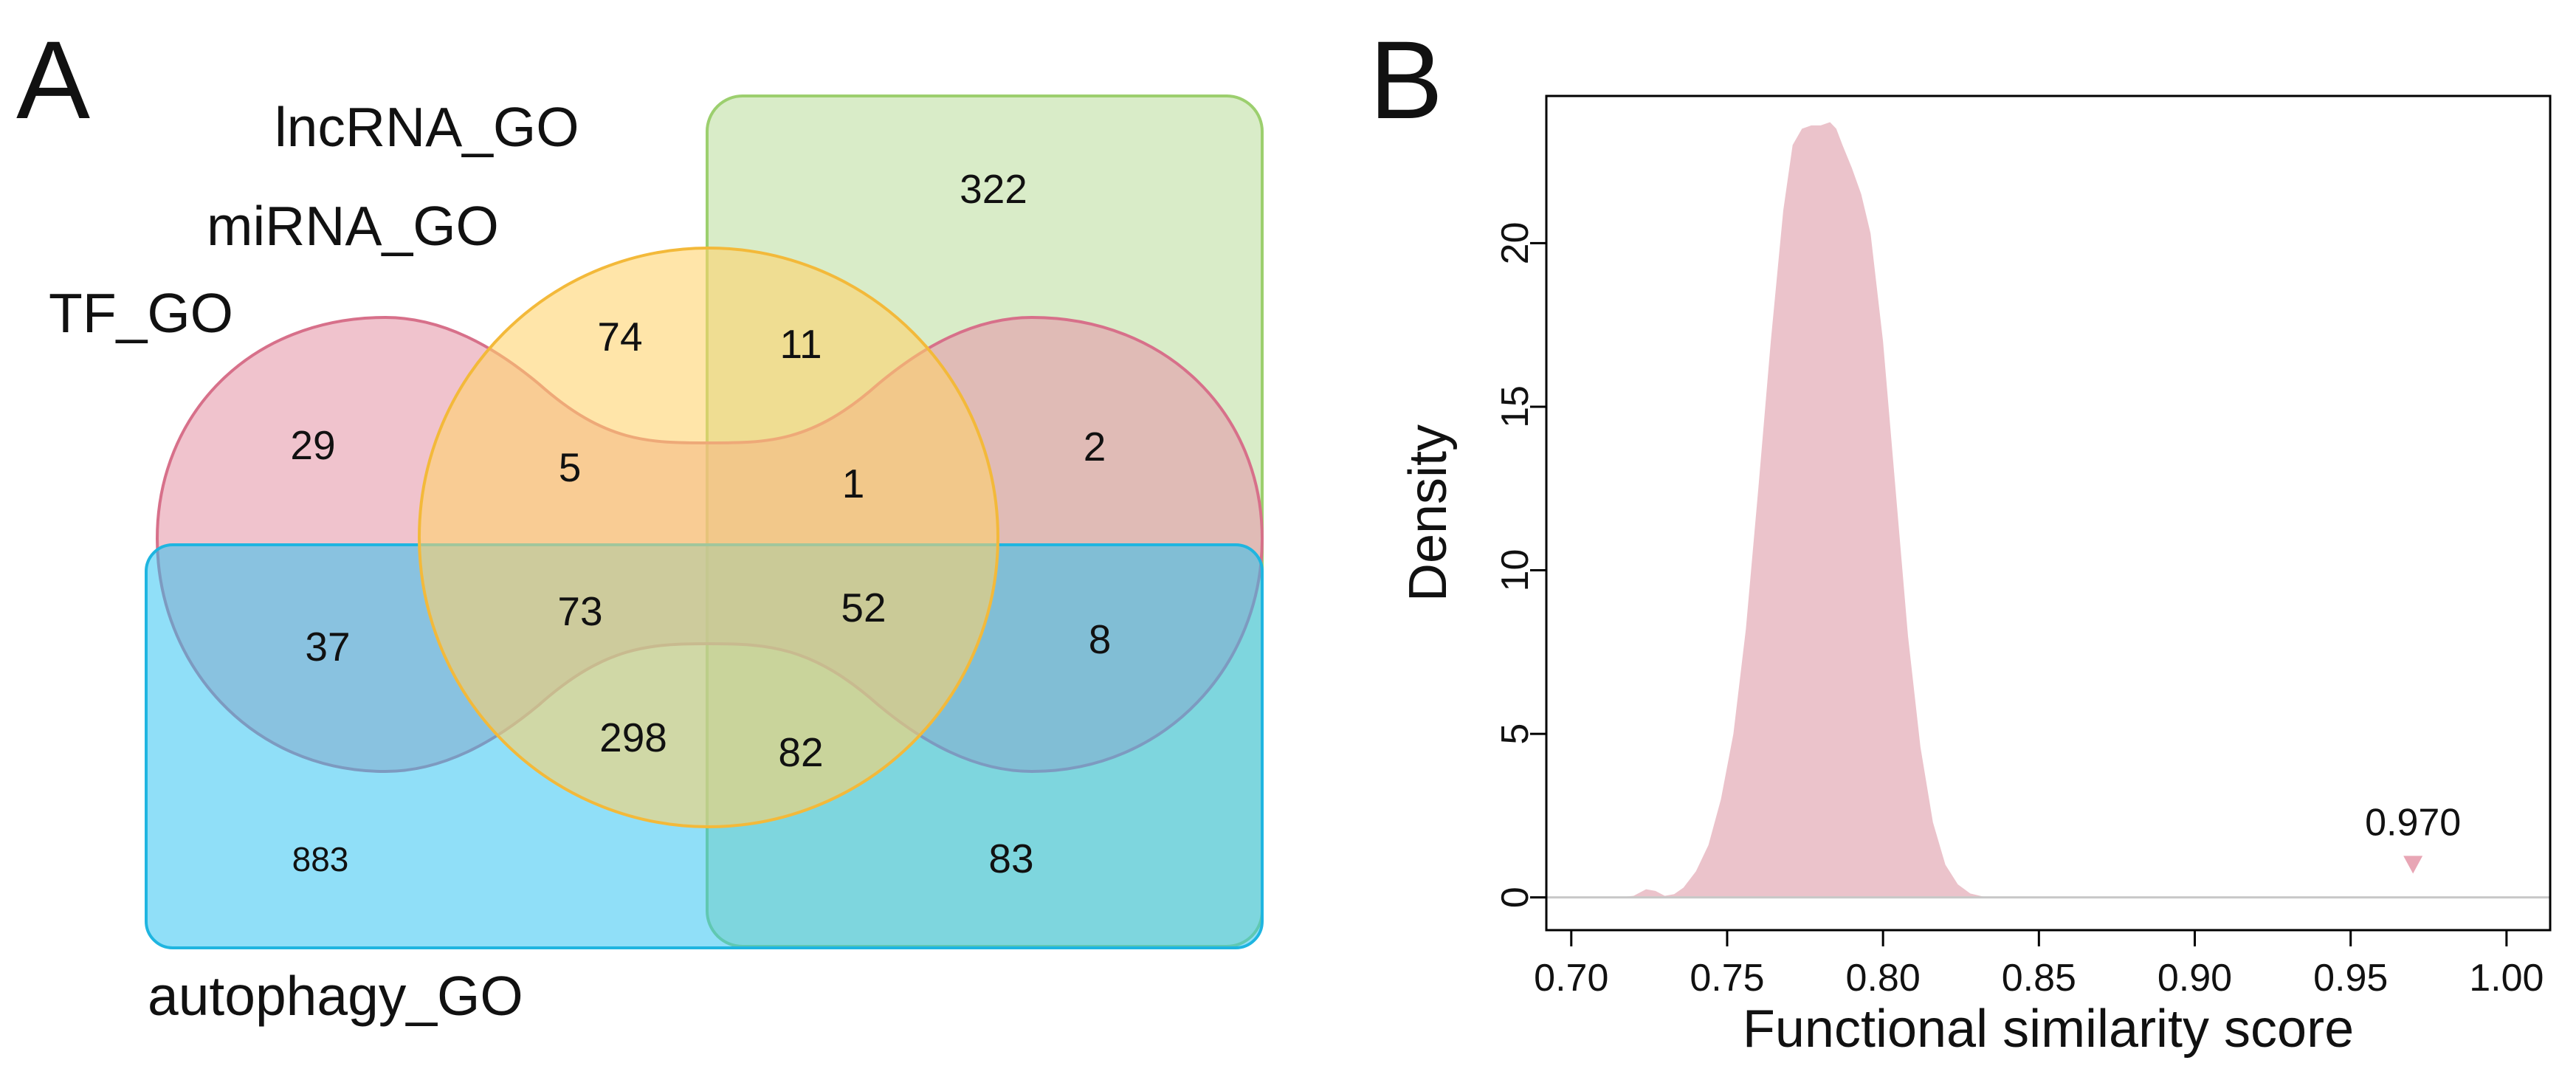 The height and width of the screenshot is (1080, 2576). Describe the element at coordinates (1516, 406) in the screenshot. I see `y-tick-label: 15` at that location.